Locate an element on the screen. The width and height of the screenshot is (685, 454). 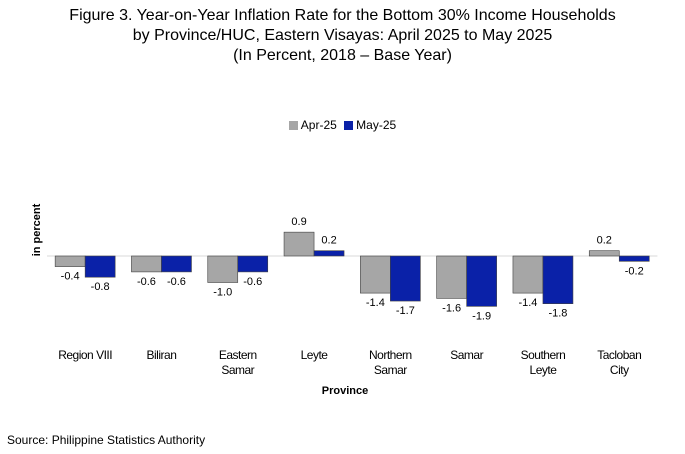
x-axis-title: Province is located at coordinates (345, 391).